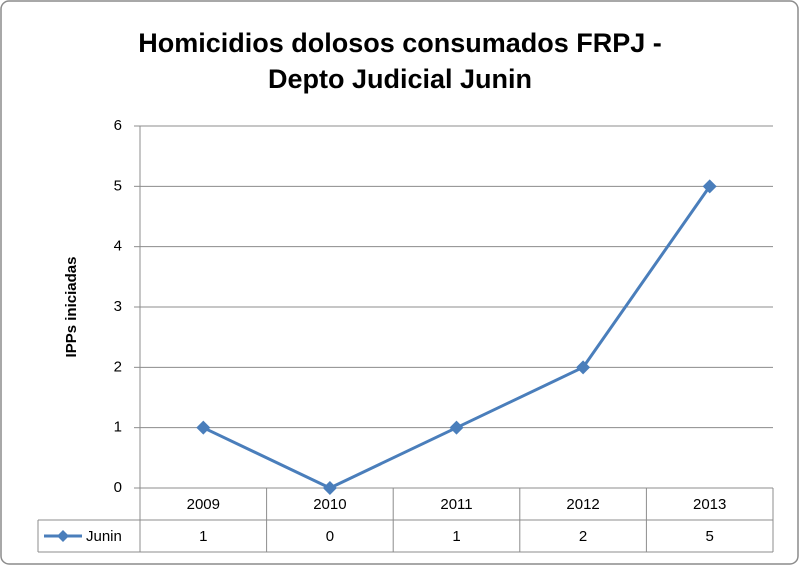 The height and width of the screenshot is (571, 800). Describe the element at coordinates (400, 43) in the screenshot. I see `chart-title: Homicidios dolosos consumados FRPJ -` at that location.